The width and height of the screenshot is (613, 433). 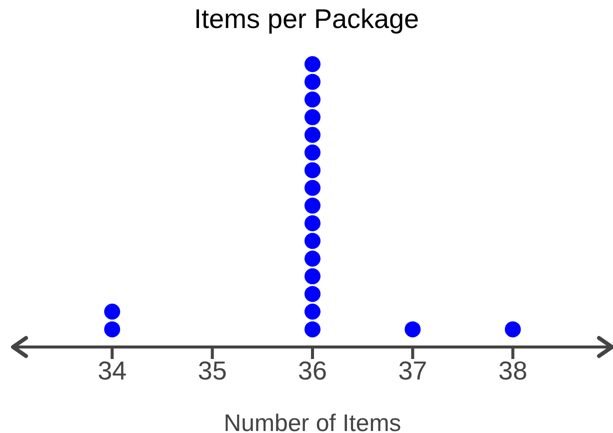 I want to click on x-tick-label: 37, so click(x=413, y=370).